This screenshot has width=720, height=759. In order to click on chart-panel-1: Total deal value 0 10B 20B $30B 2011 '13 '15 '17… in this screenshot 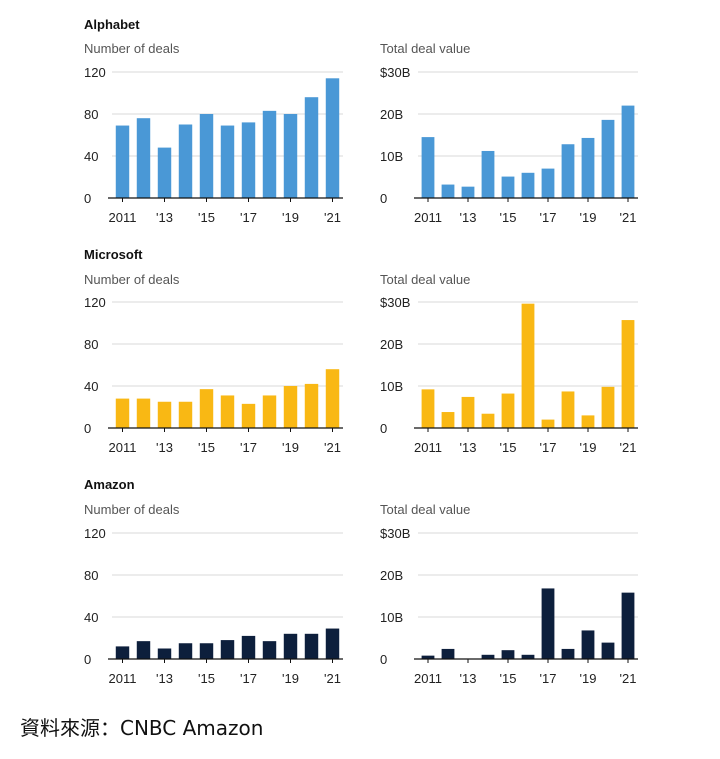, I will do `click(509, 133)`.